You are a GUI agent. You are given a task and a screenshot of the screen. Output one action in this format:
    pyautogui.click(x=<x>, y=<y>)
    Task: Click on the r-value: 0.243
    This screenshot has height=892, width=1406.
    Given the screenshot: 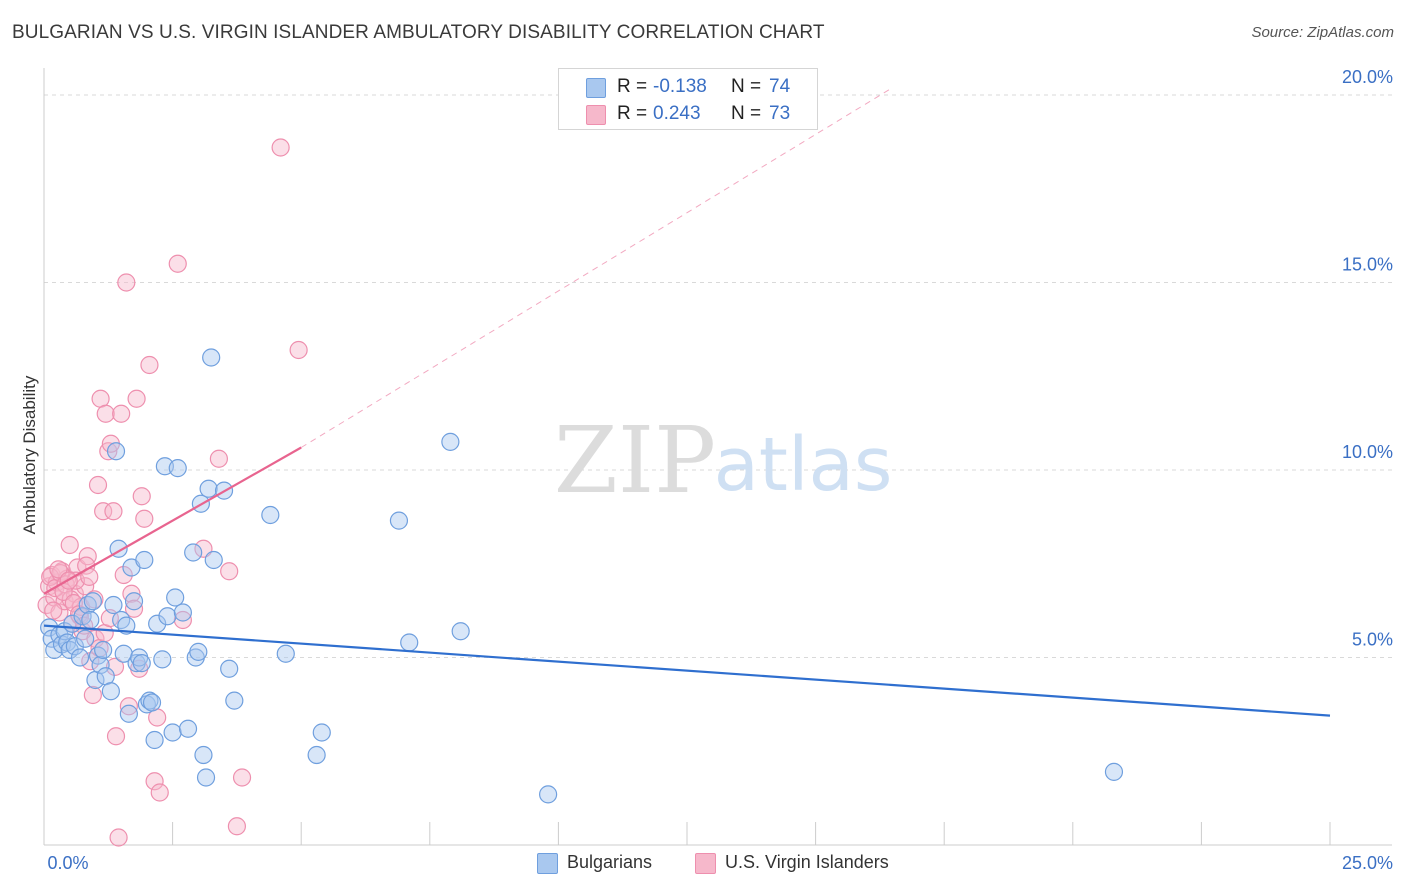 What is the action you would take?
    pyautogui.click(x=677, y=113)
    